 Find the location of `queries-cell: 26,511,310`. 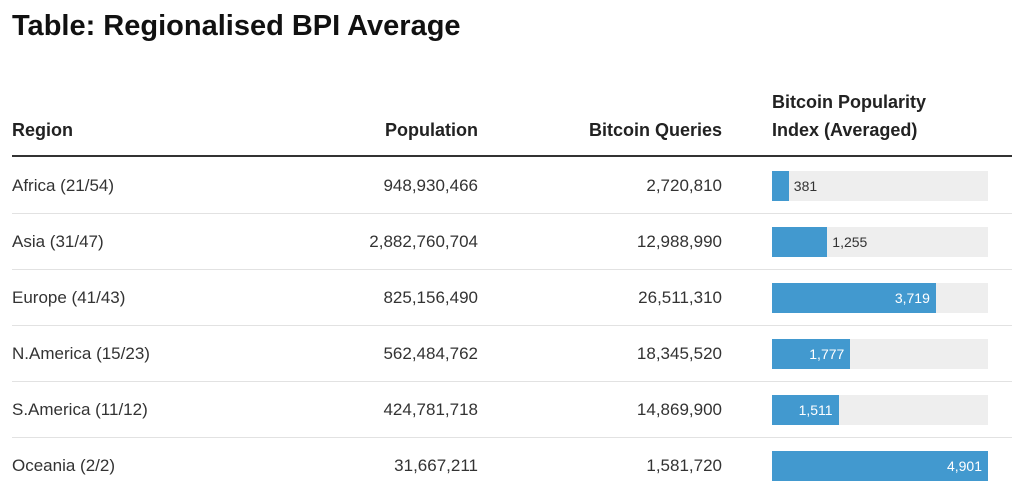

queries-cell: 26,511,310 is located at coordinates (680, 297).